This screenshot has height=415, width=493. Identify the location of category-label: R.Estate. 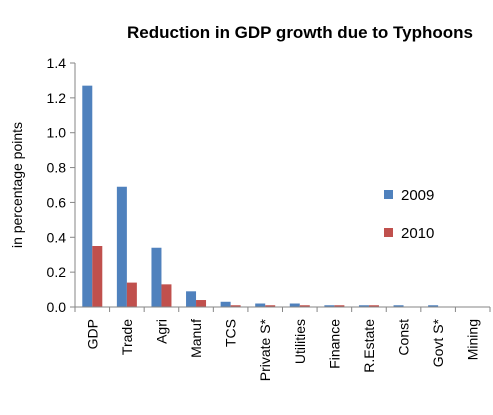
(369, 346).